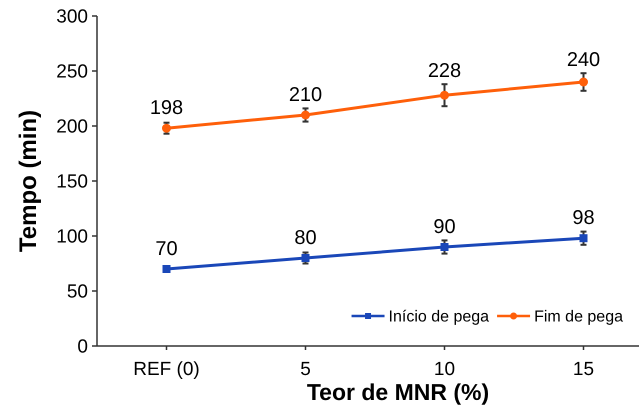  What do you see at coordinates (305, 238) in the screenshot?
I see `data-label: 80` at bounding box center [305, 238].